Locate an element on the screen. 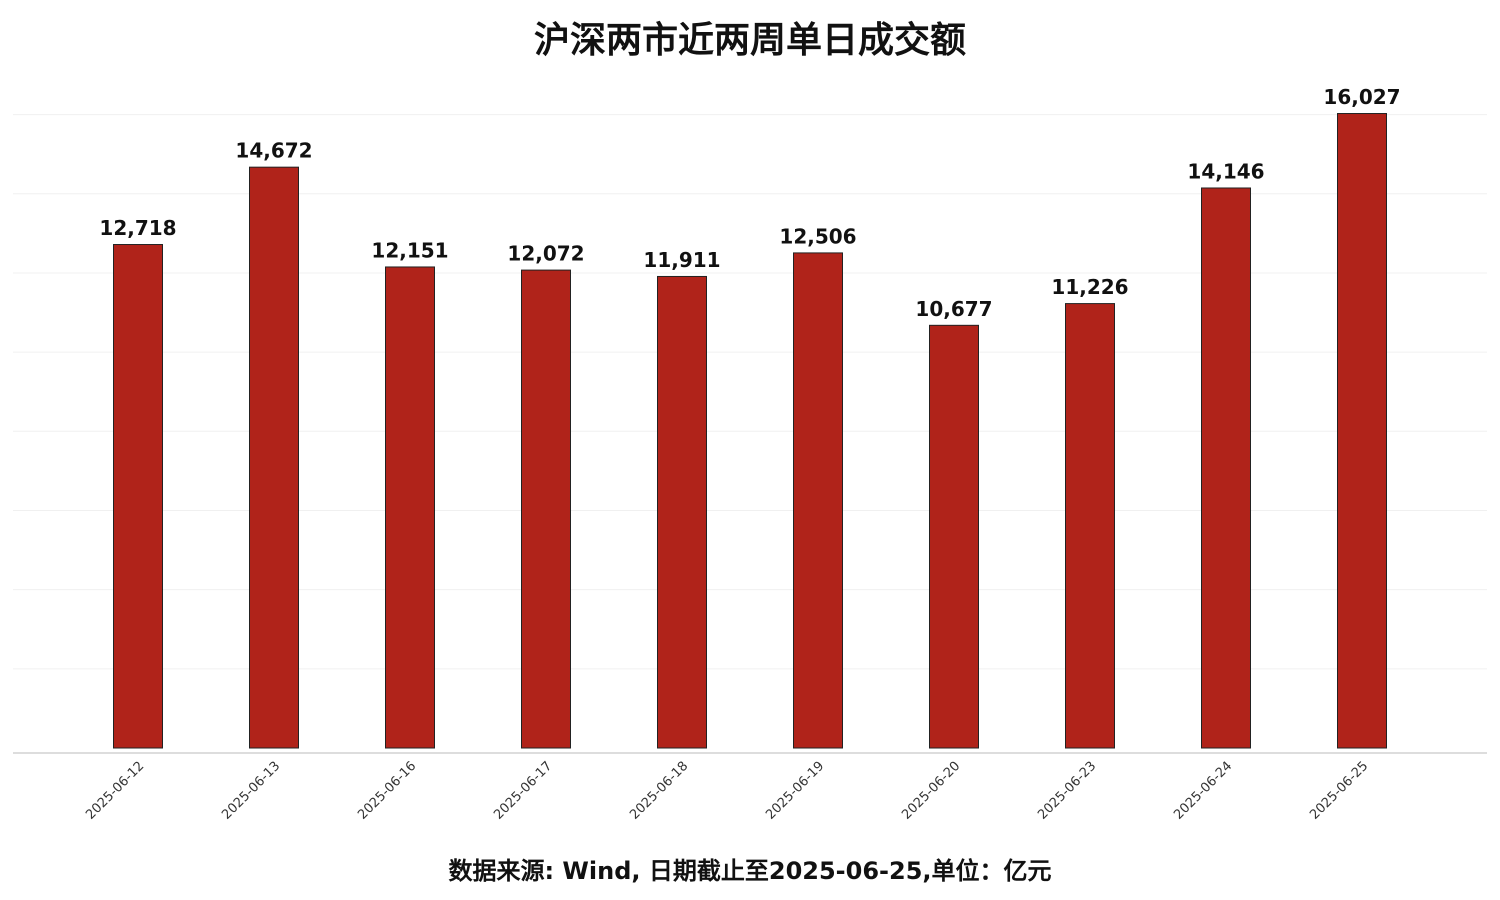 This screenshot has height=900, width=1500. value-label: 14,672 is located at coordinates (273, 151).